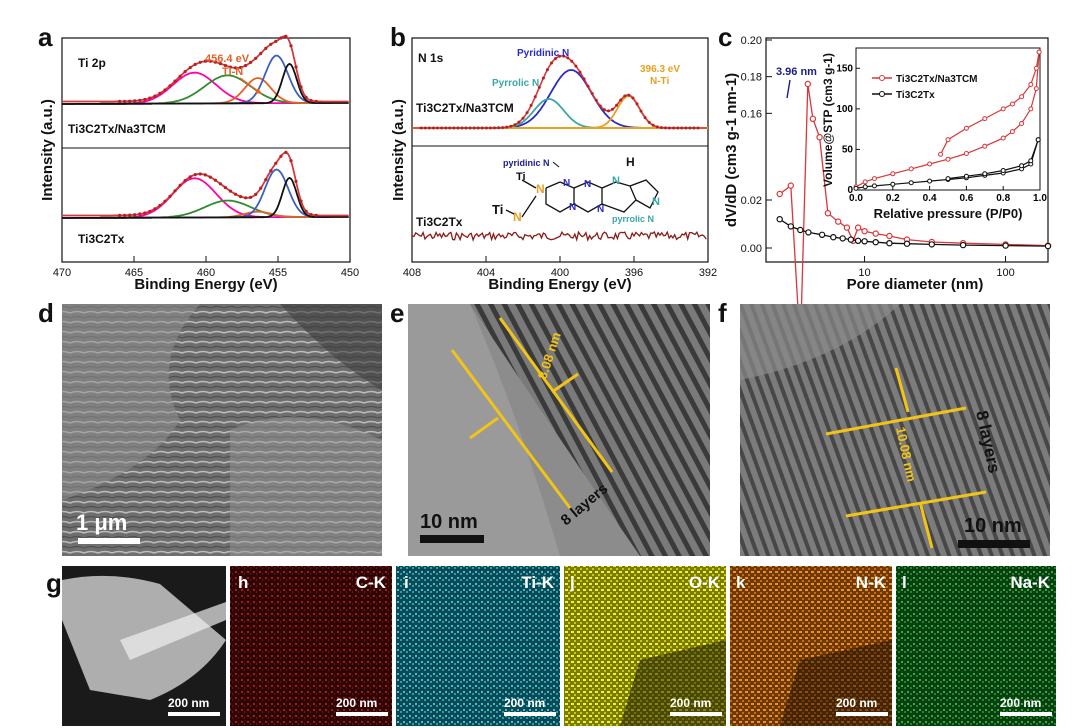 The width and height of the screenshot is (1080, 728). I want to click on panel-c-inset-x-tick-label-1: 0.2, so click(893, 198).